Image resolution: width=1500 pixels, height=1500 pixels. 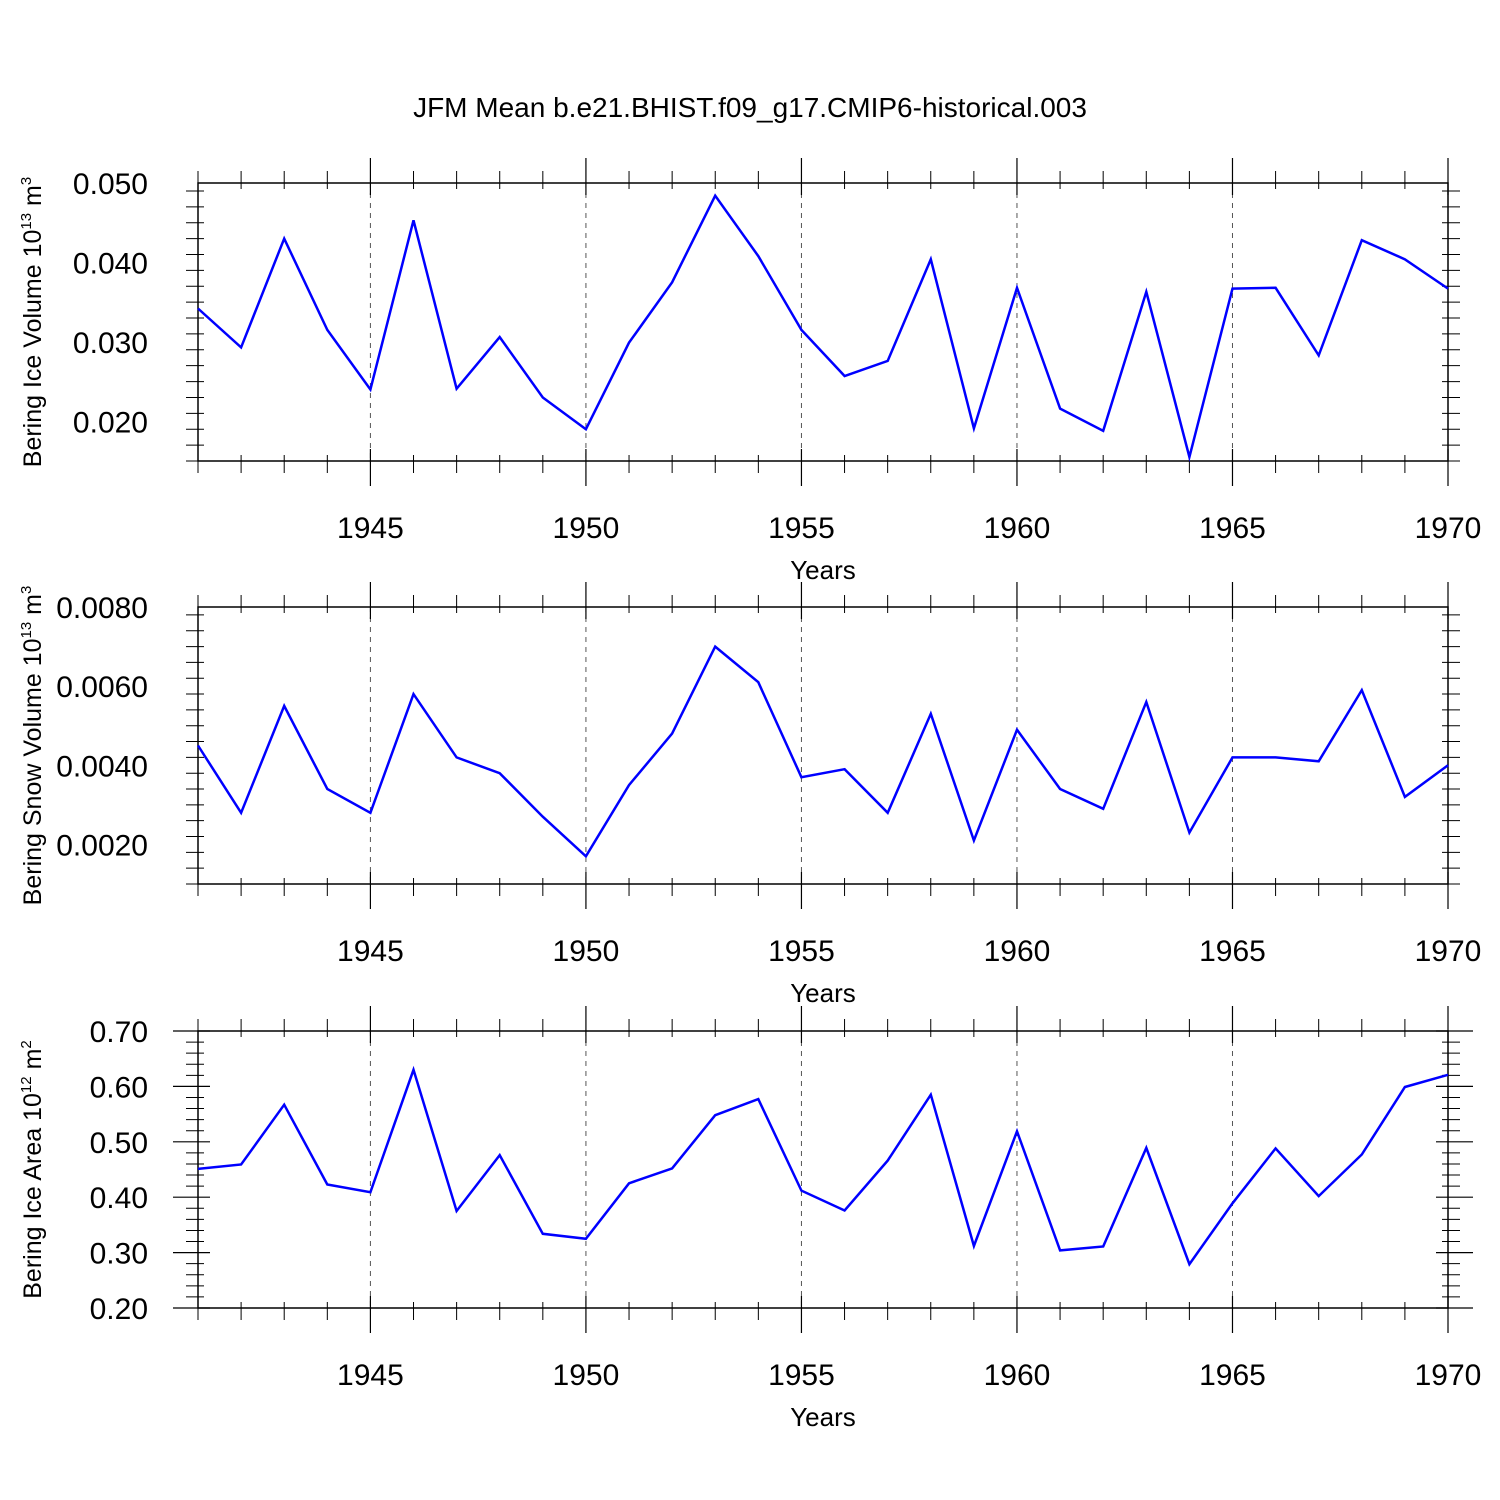 What do you see at coordinates (119, 1254) in the screenshot?
I see `ytick-label: 0.30` at bounding box center [119, 1254].